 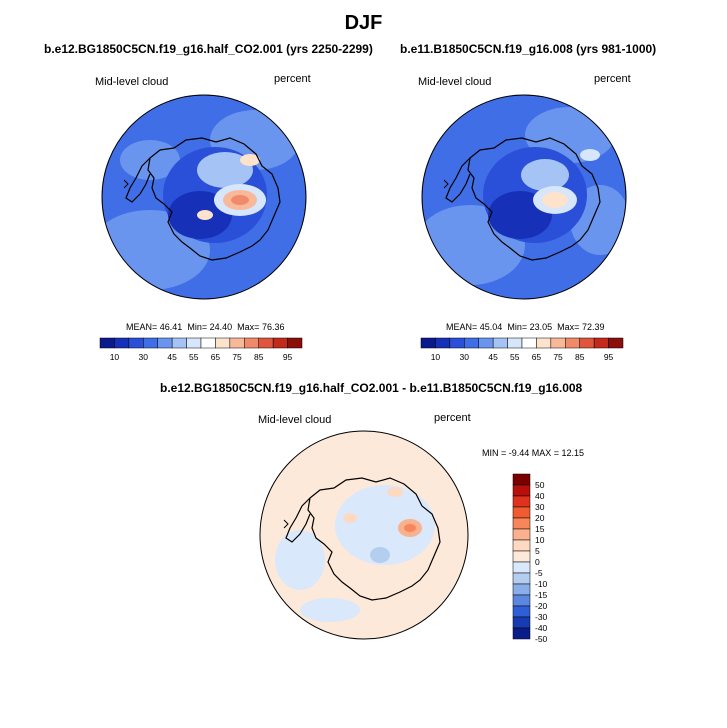 I want to click on panel-3-colorbar-tick-label: 40, so click(x=540, y=496).